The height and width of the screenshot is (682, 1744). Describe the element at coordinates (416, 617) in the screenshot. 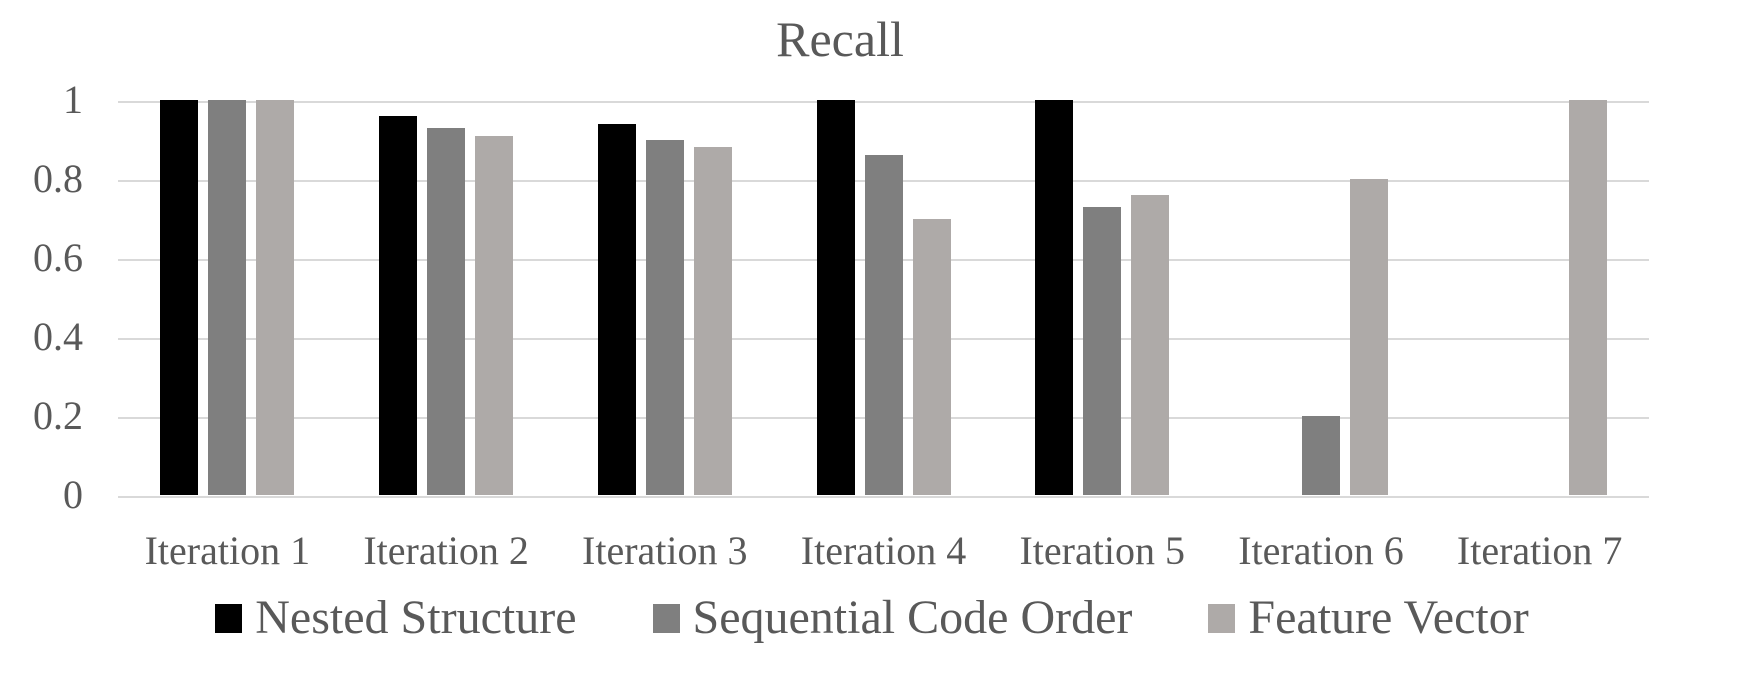

I see `legend-label-nested-structure: Nested Structure` at that location.